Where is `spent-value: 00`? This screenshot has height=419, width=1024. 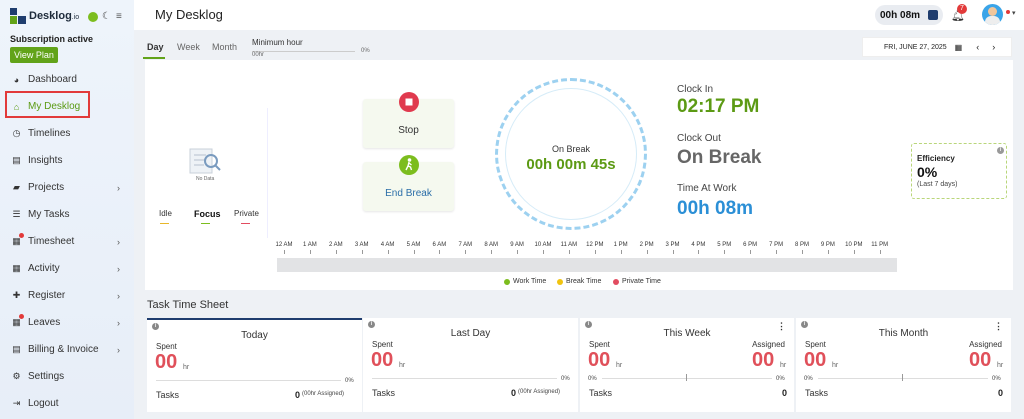 spent-value: 00 is located at coordinates (382, 360).